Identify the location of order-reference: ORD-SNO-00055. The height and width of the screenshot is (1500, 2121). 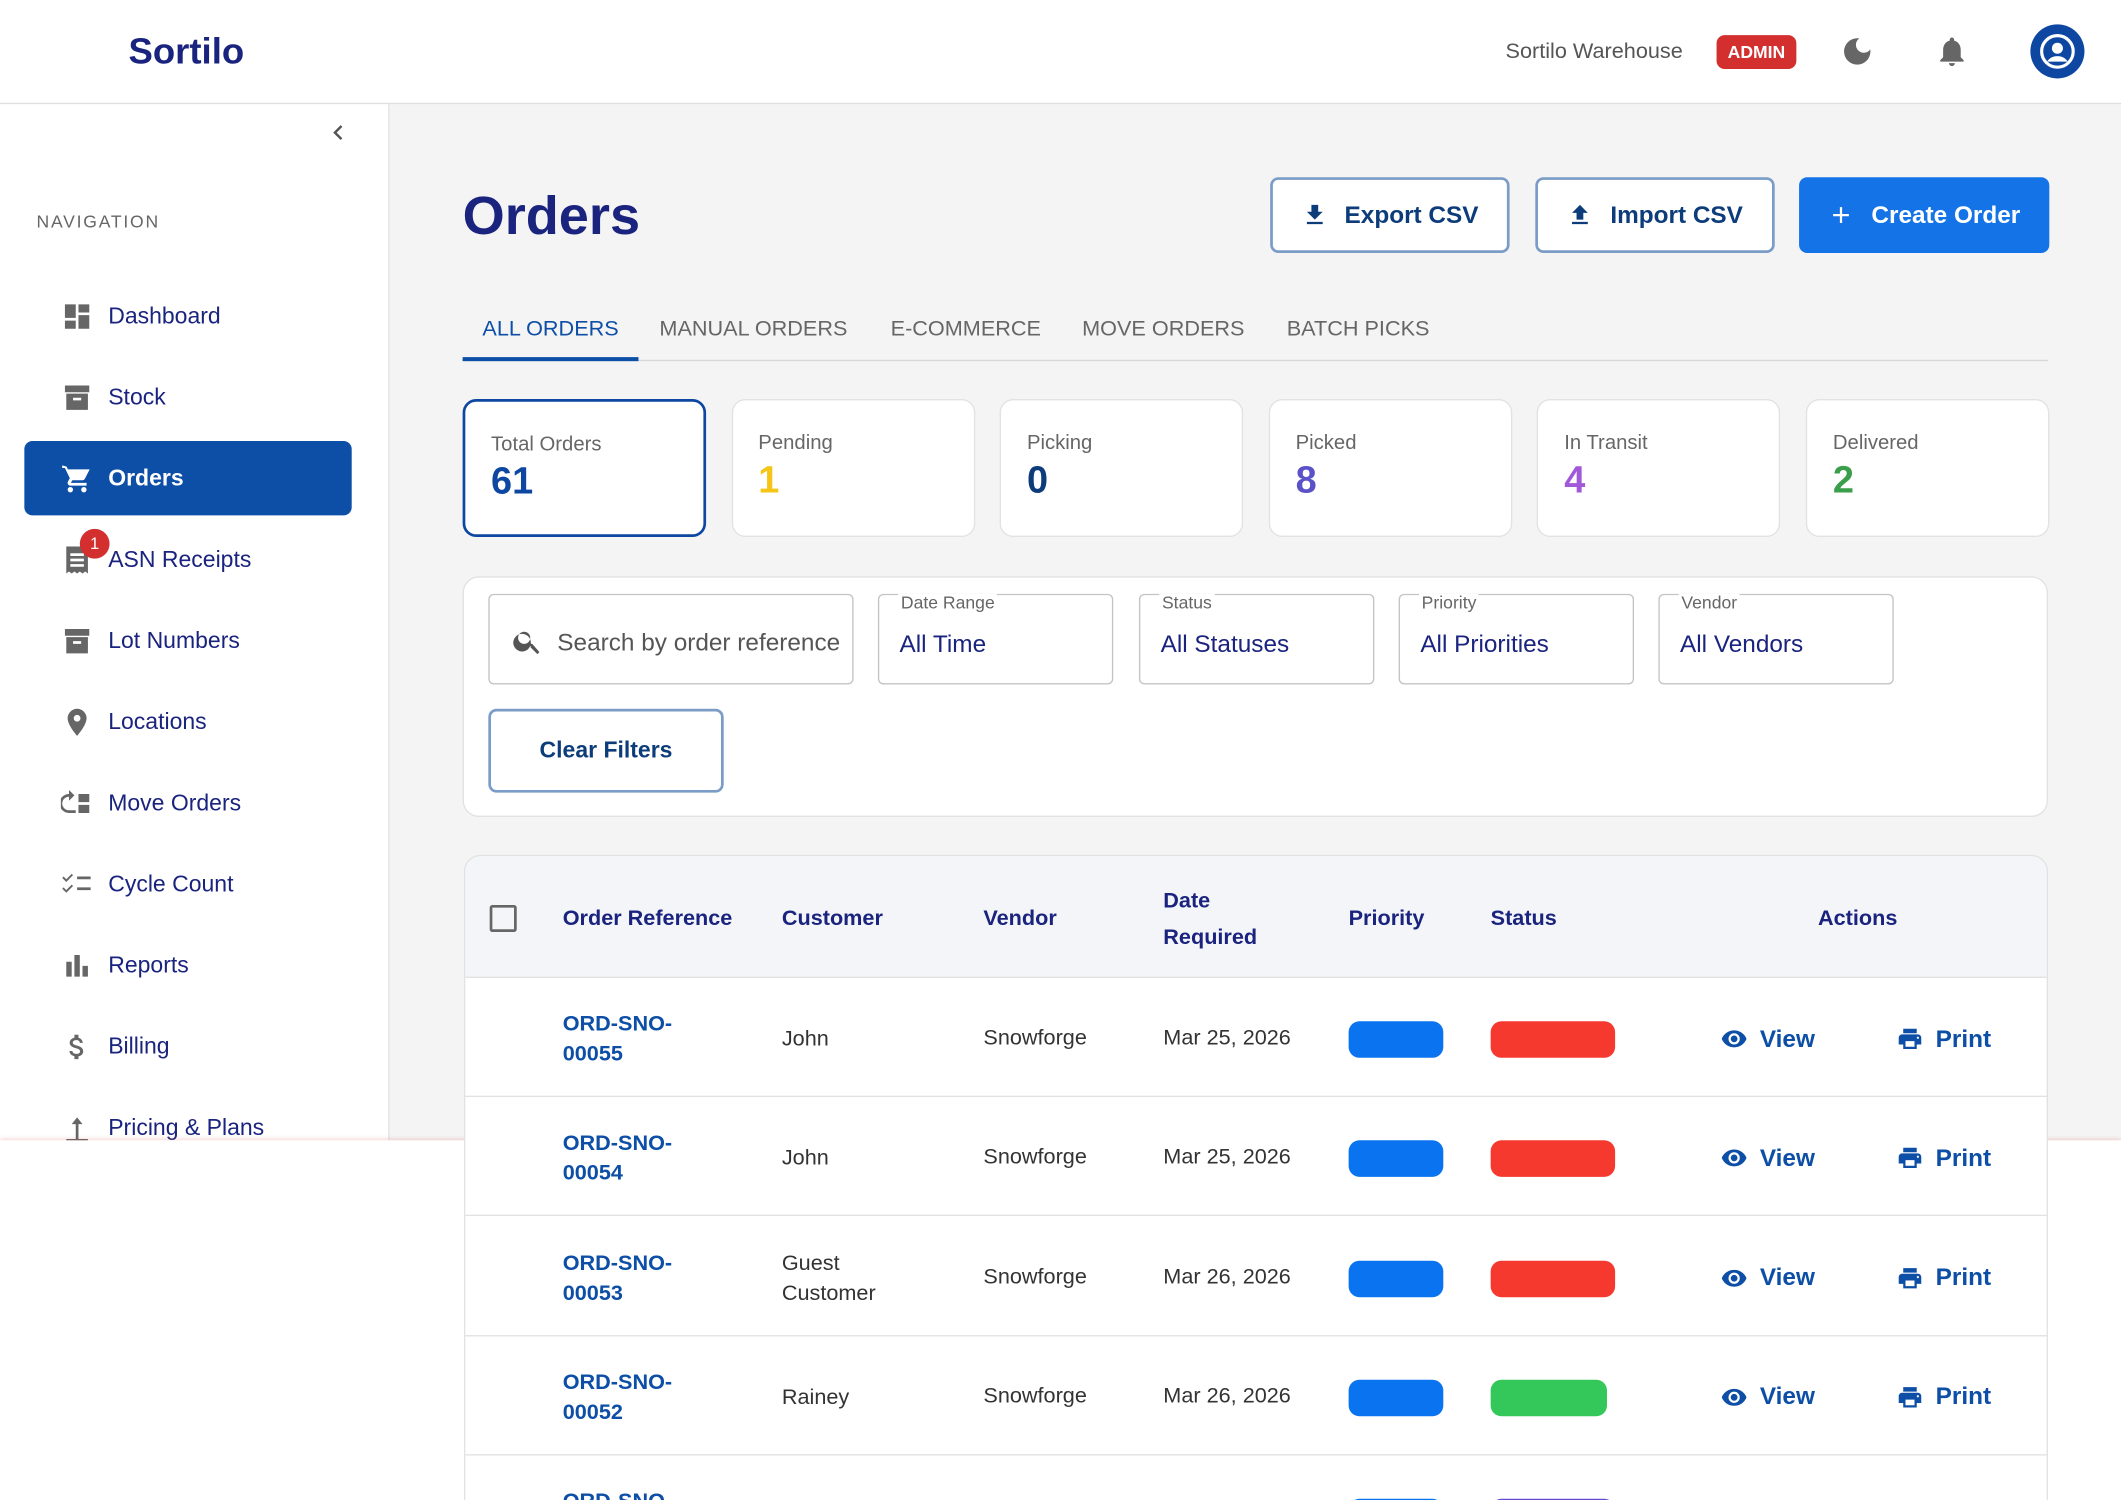
(617, 1039).